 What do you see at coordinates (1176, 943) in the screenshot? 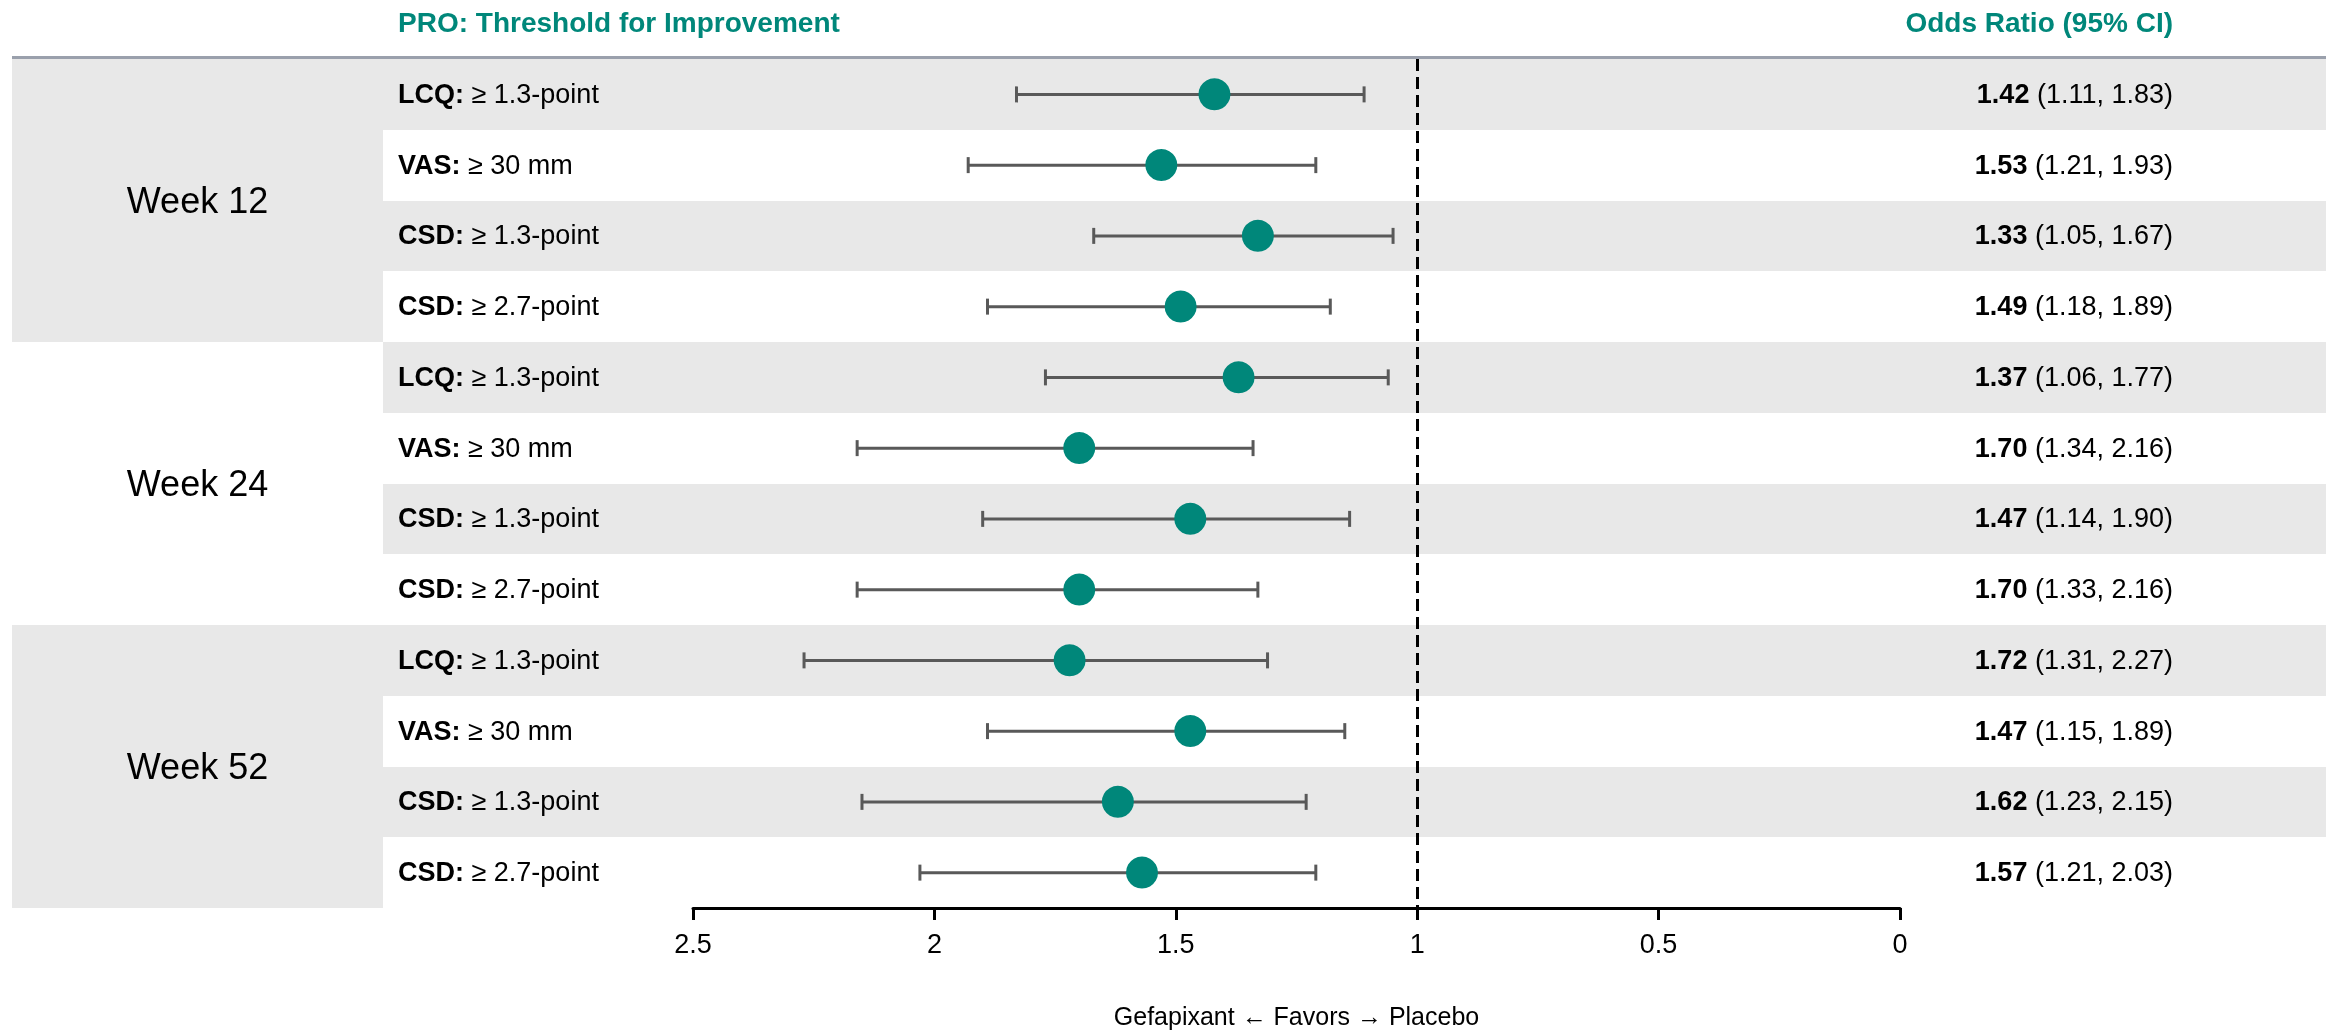
I see `x-tick-label: 1.5` at bounding box center [1176, 943].